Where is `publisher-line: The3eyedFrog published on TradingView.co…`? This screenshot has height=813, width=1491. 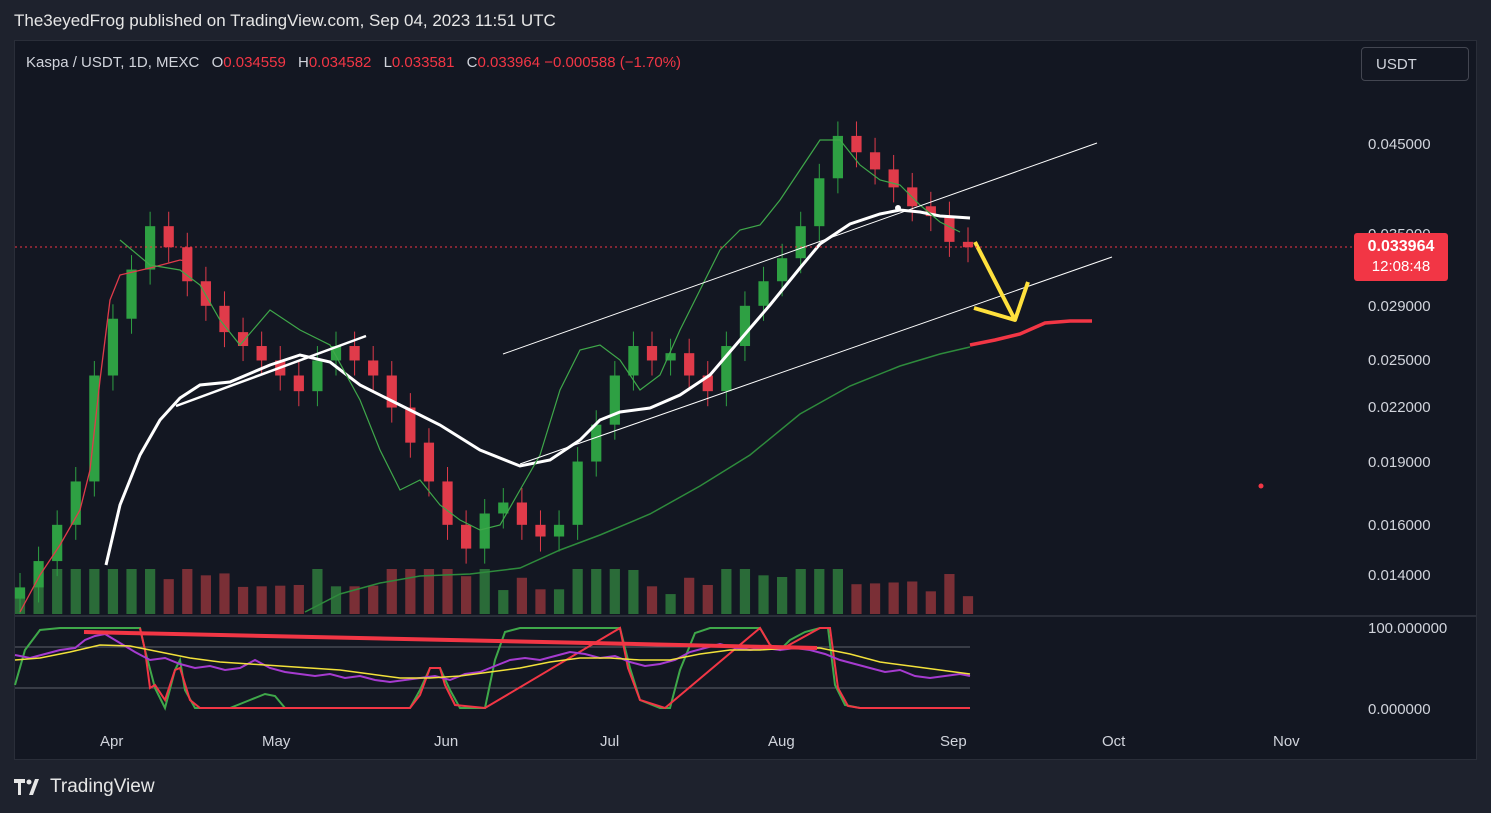
publisher-line: The3eyedFrog published on TradingView.co… is located at coordinates (285, 20).